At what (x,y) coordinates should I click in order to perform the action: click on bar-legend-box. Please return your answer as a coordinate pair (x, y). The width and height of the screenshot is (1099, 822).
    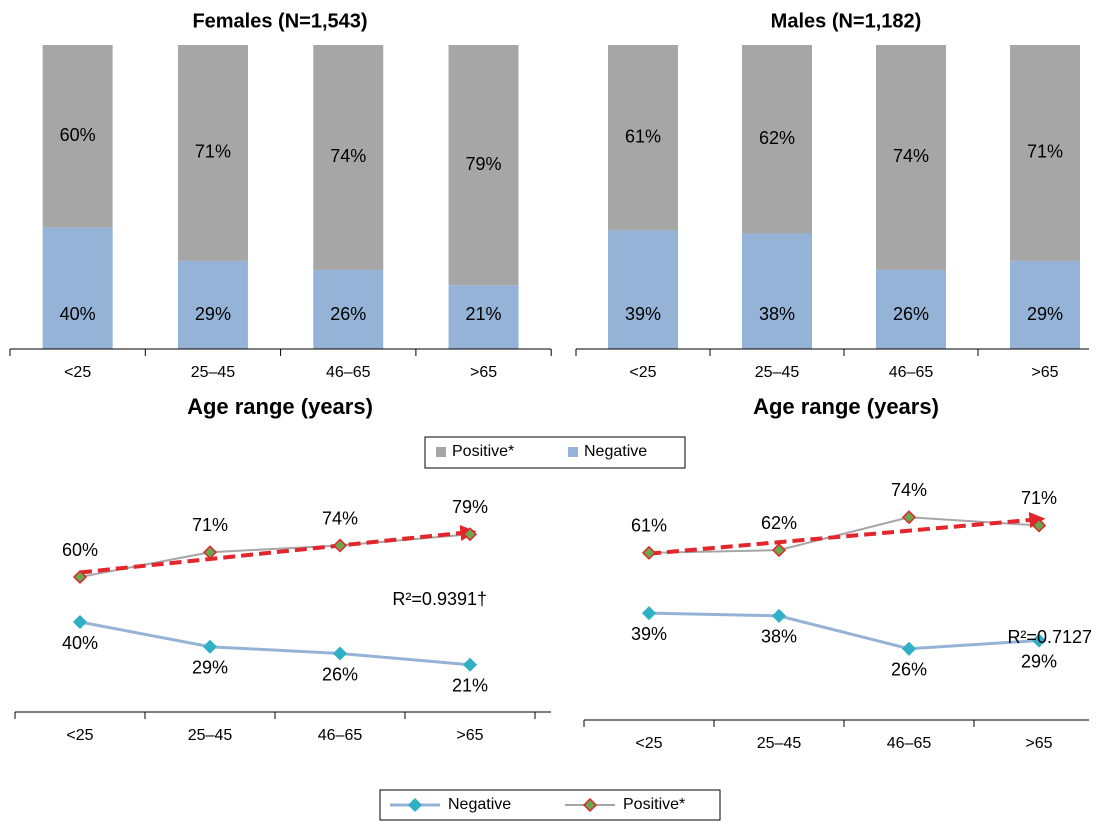
    Looking at the image, I should click on (555, 452).